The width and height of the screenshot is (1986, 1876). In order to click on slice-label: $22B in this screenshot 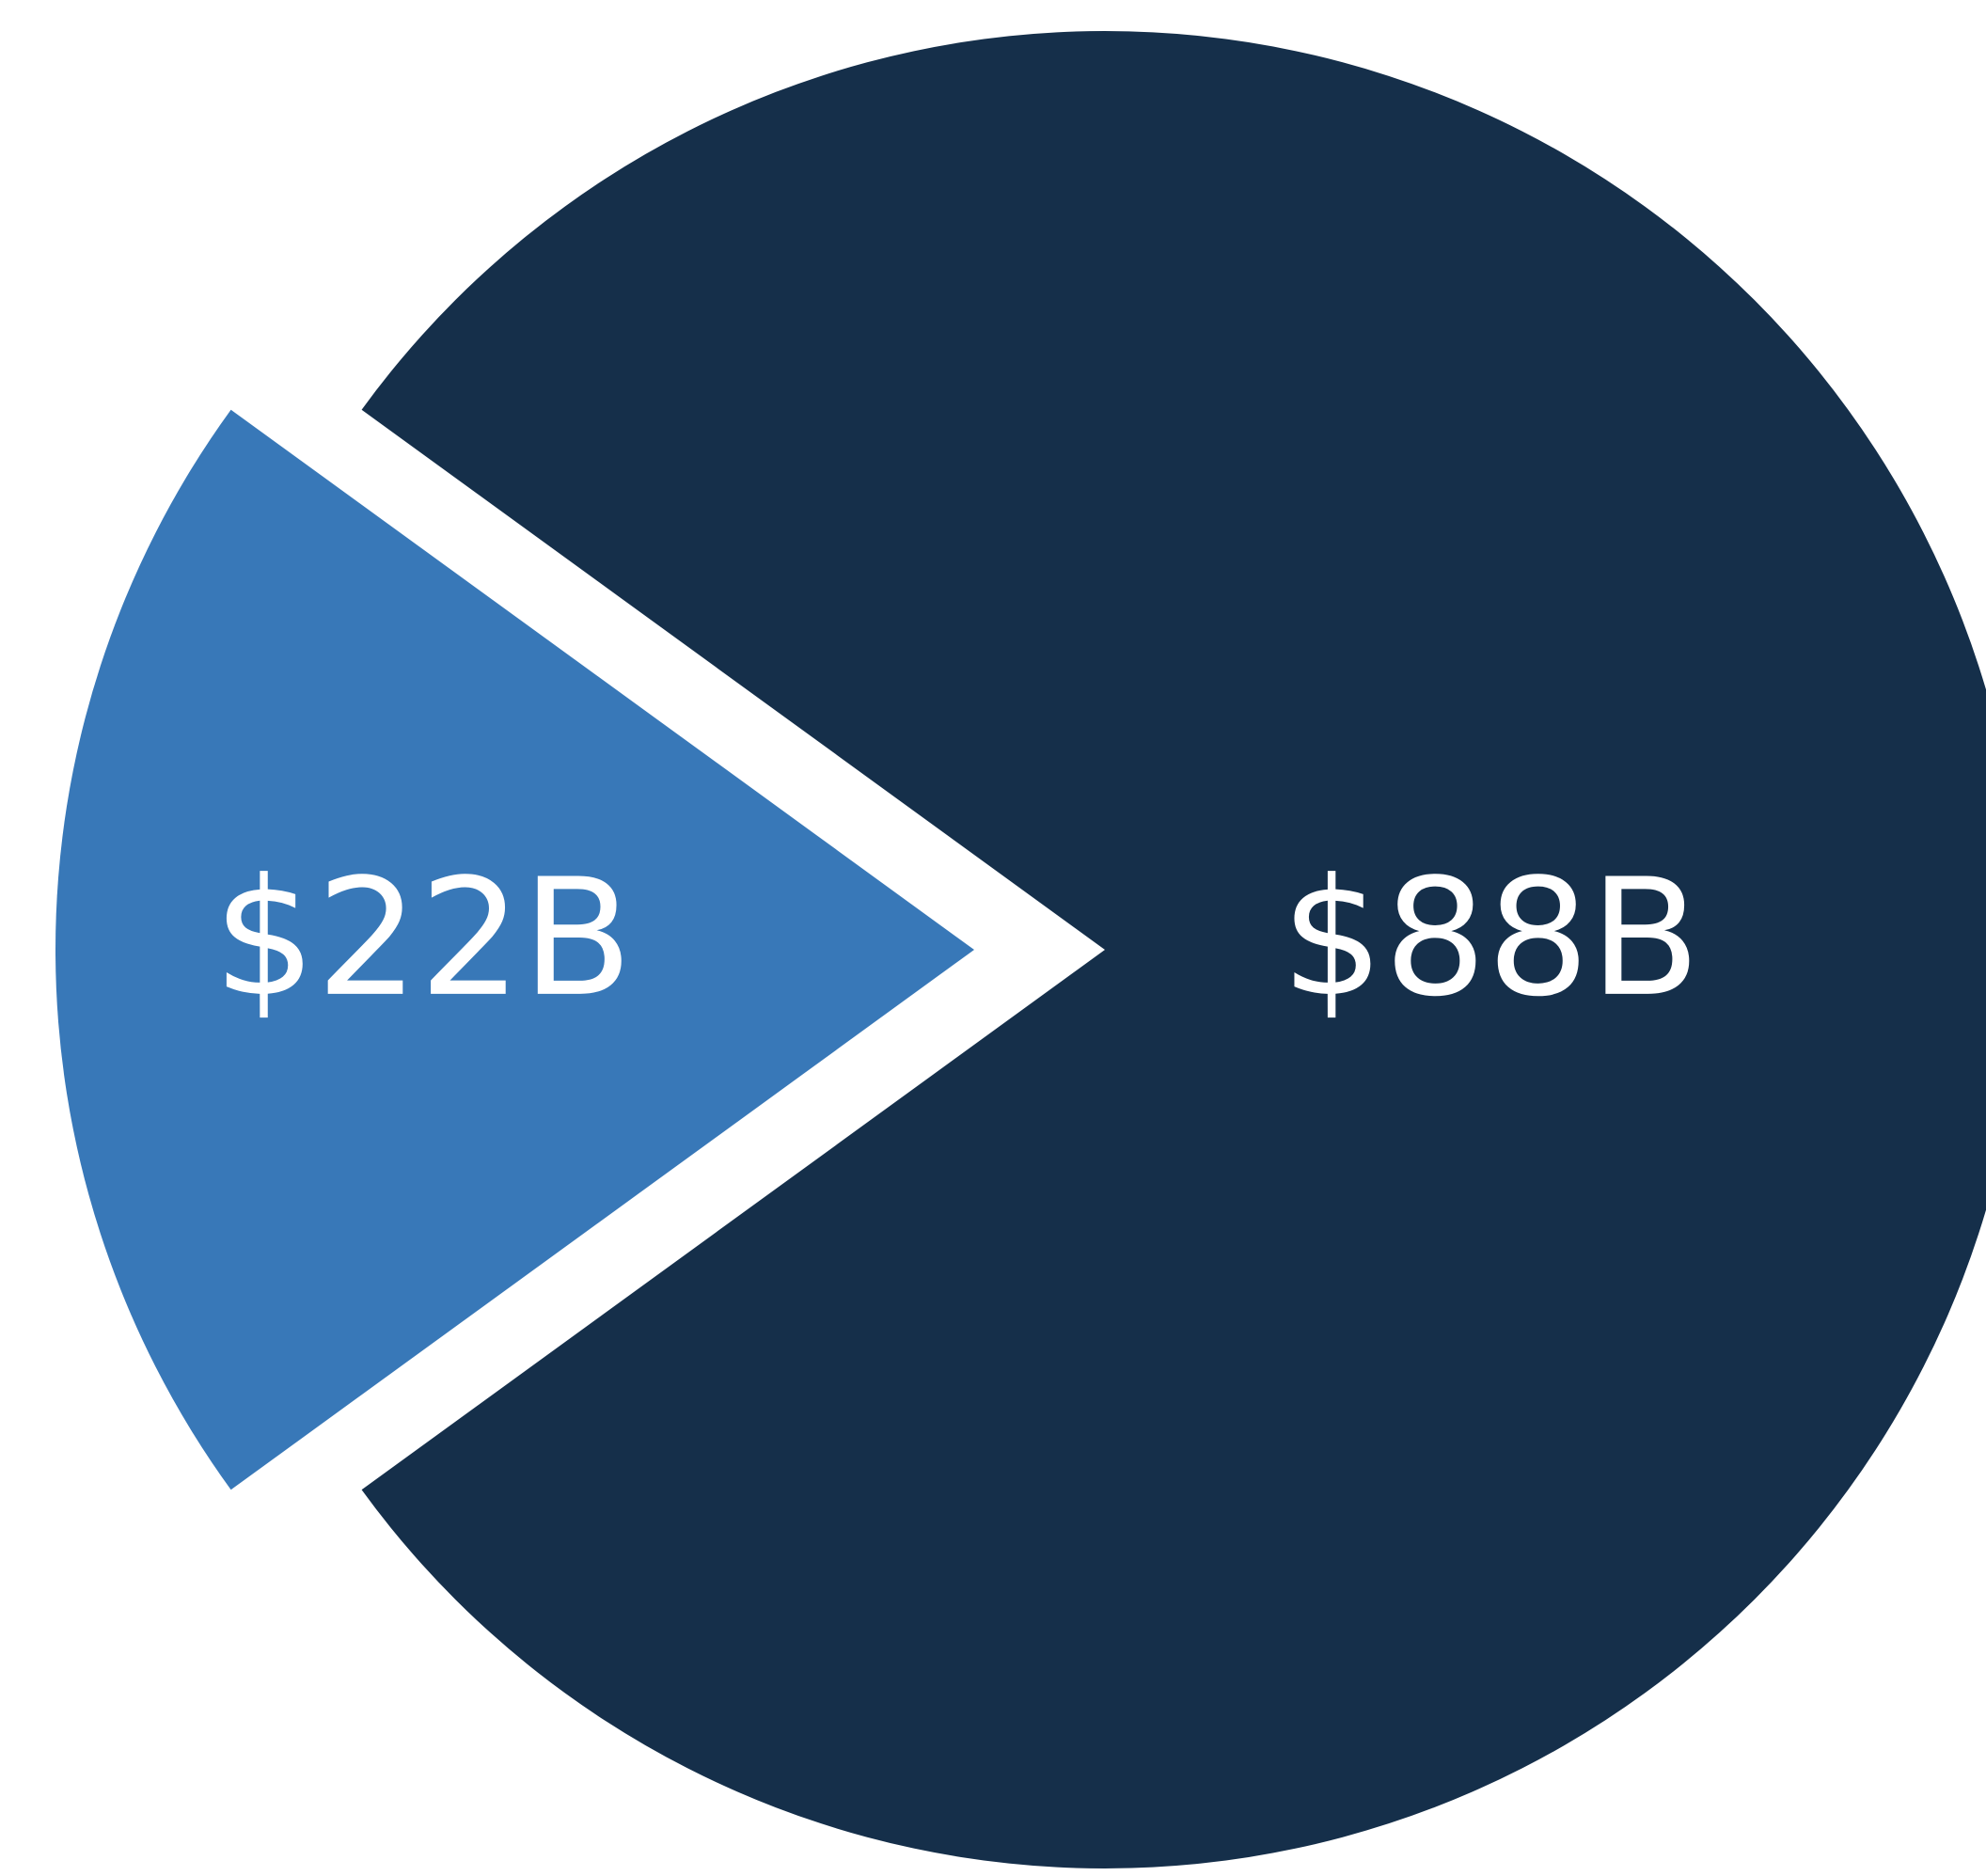, I will do `click(423, 938)`.